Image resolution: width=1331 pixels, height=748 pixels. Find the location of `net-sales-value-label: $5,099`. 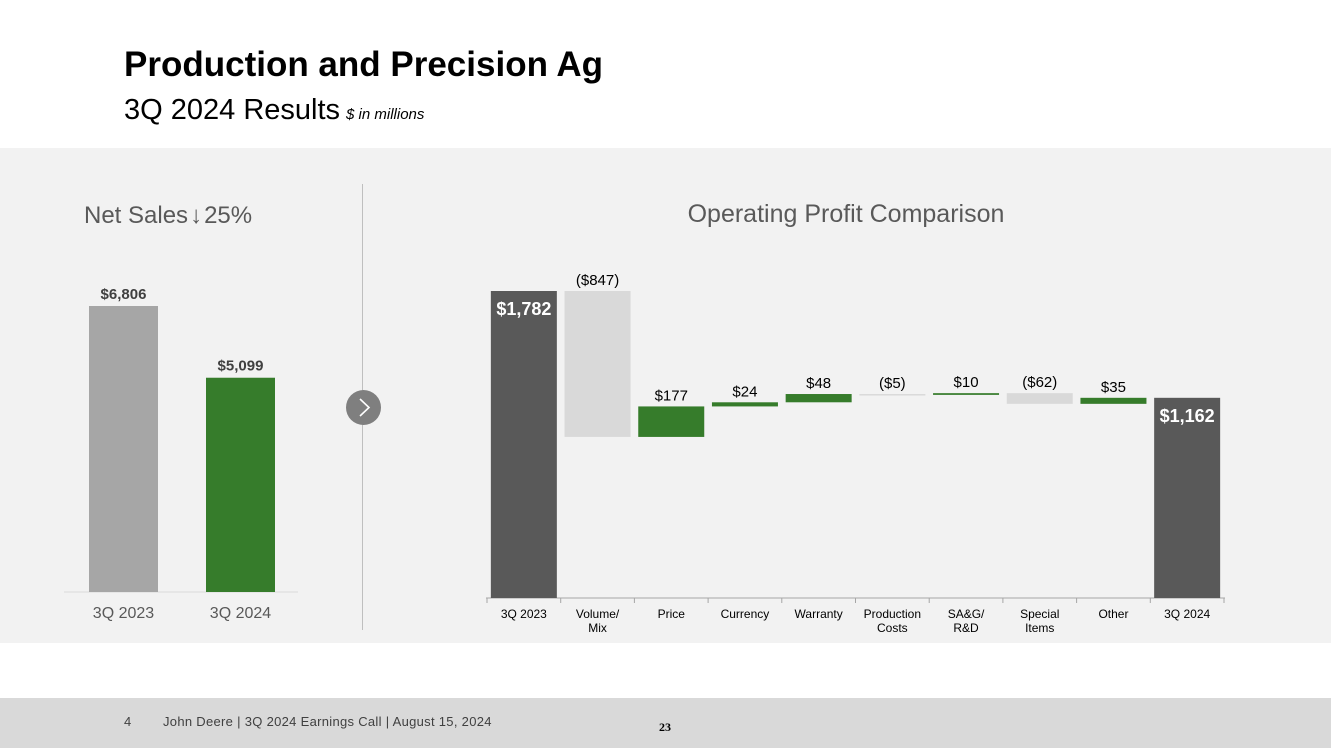

net-sales-value-label: $5,099 is located at coordinates (241, 366).